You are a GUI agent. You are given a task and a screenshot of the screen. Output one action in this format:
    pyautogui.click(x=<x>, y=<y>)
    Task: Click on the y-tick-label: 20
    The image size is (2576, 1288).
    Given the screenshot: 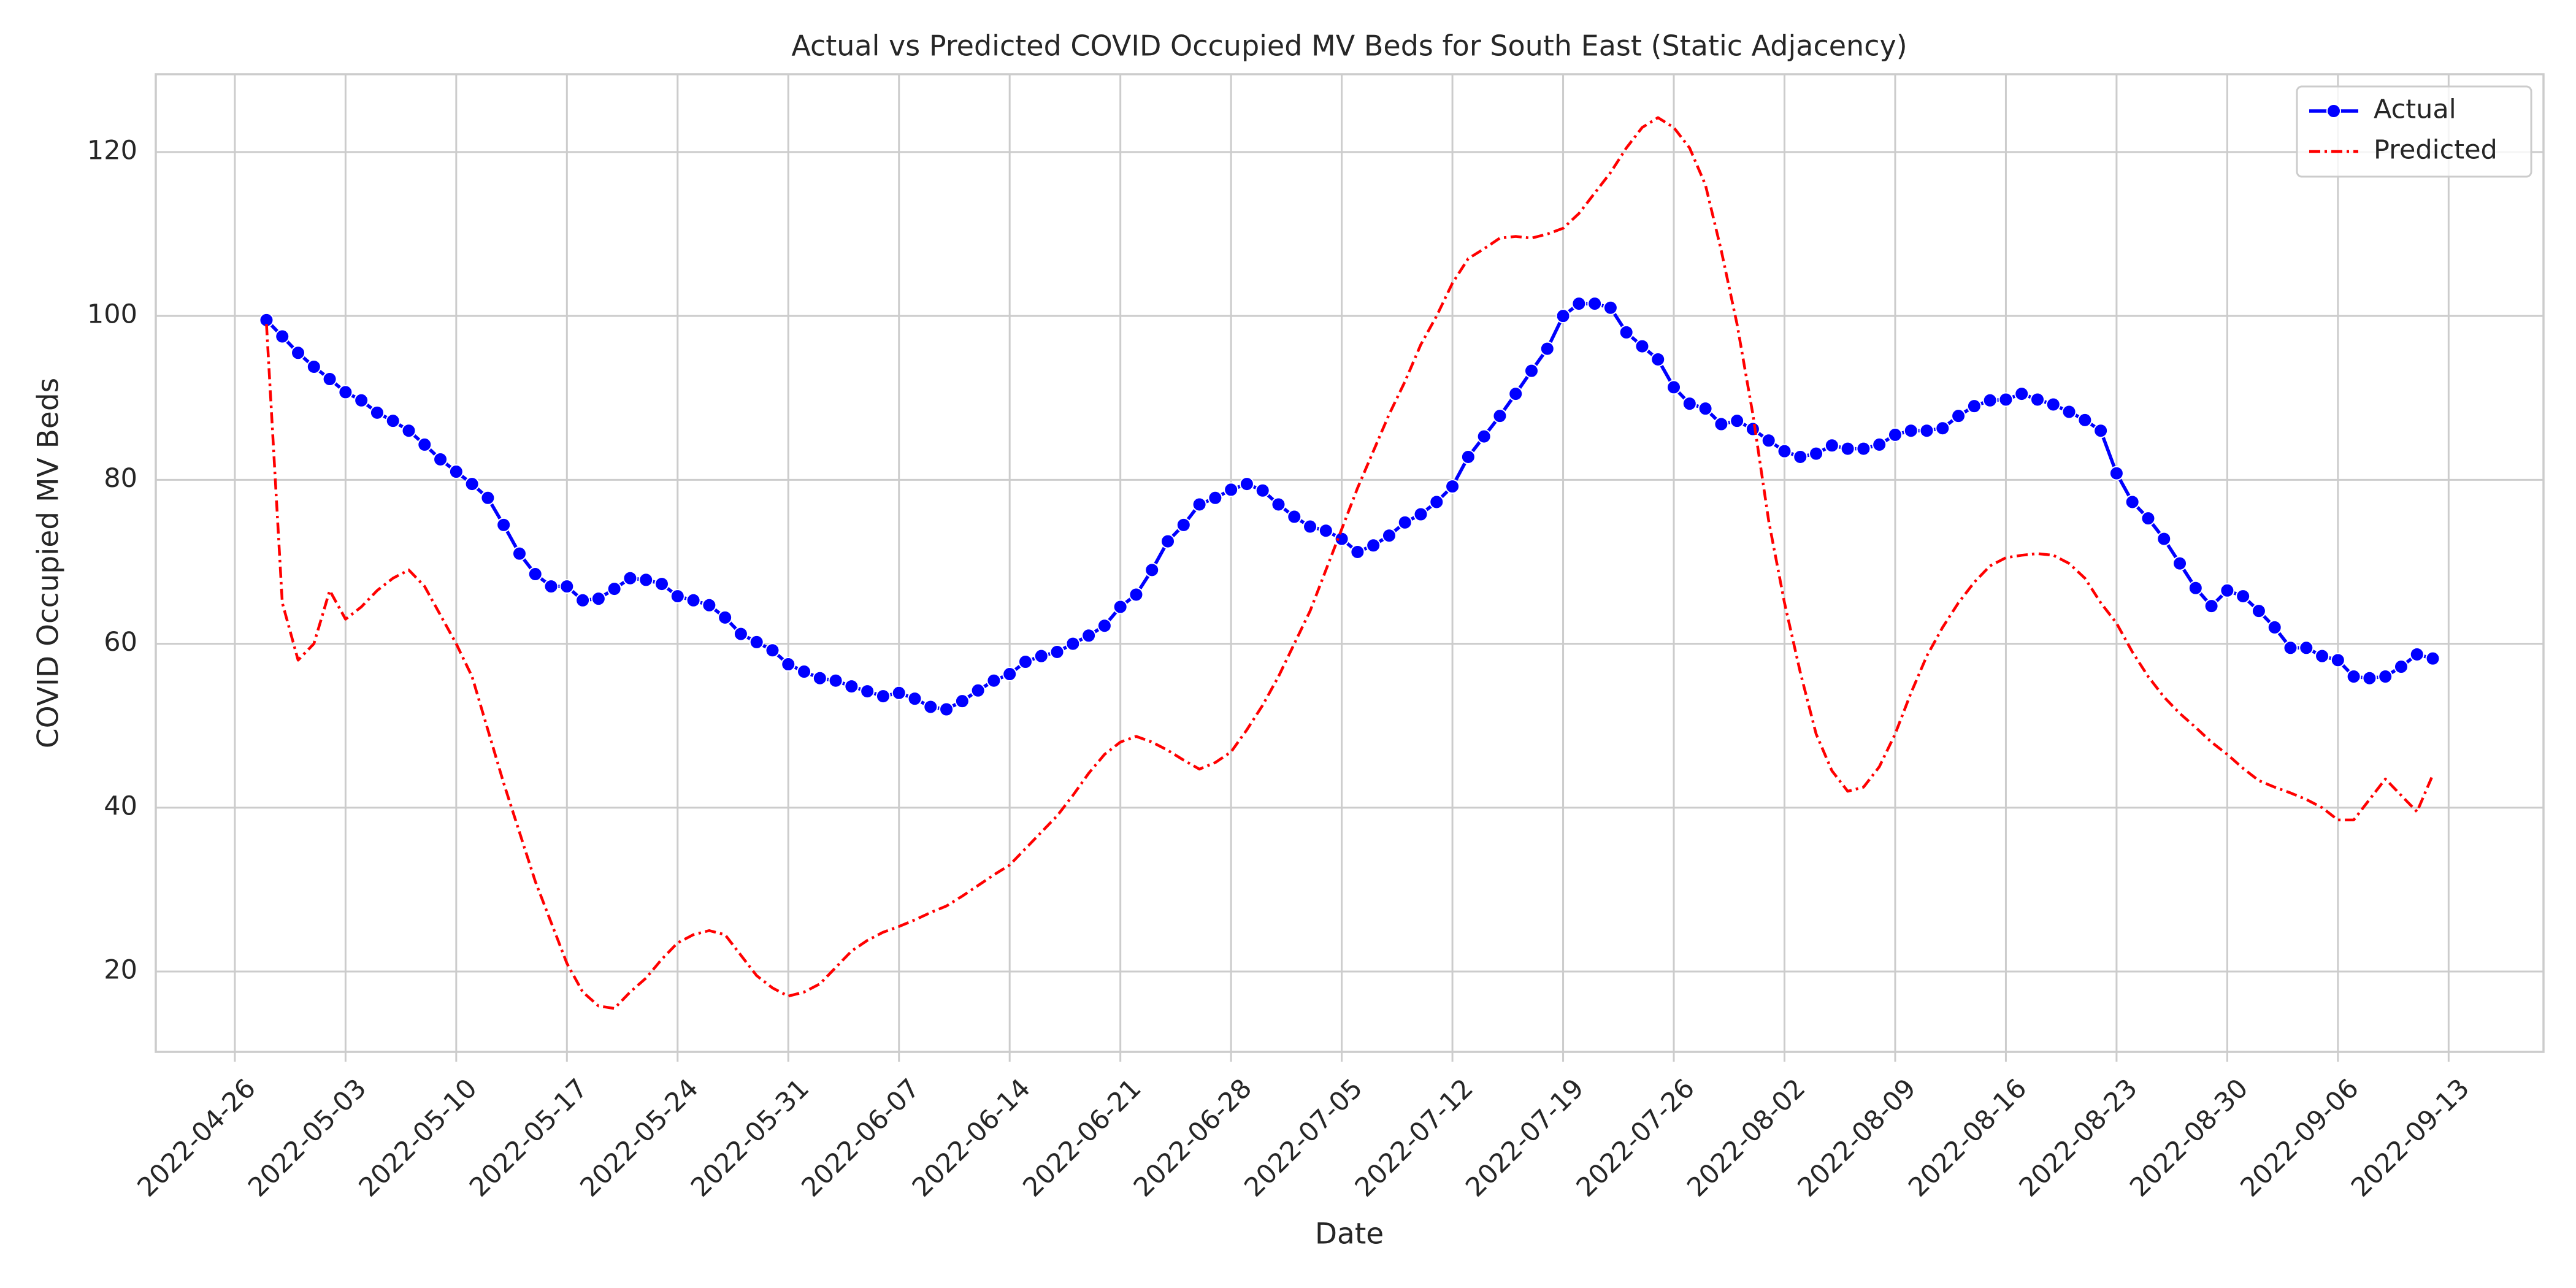 What is the action you would take?
    pyautogui.click(x=120, y=970)
    